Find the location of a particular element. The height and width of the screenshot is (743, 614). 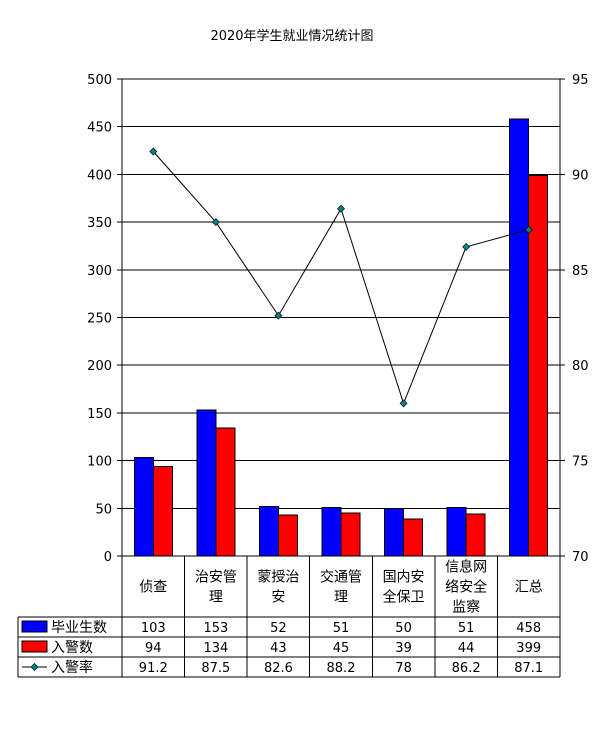

category-label: 信息网 is located at coordinates (466, 567).